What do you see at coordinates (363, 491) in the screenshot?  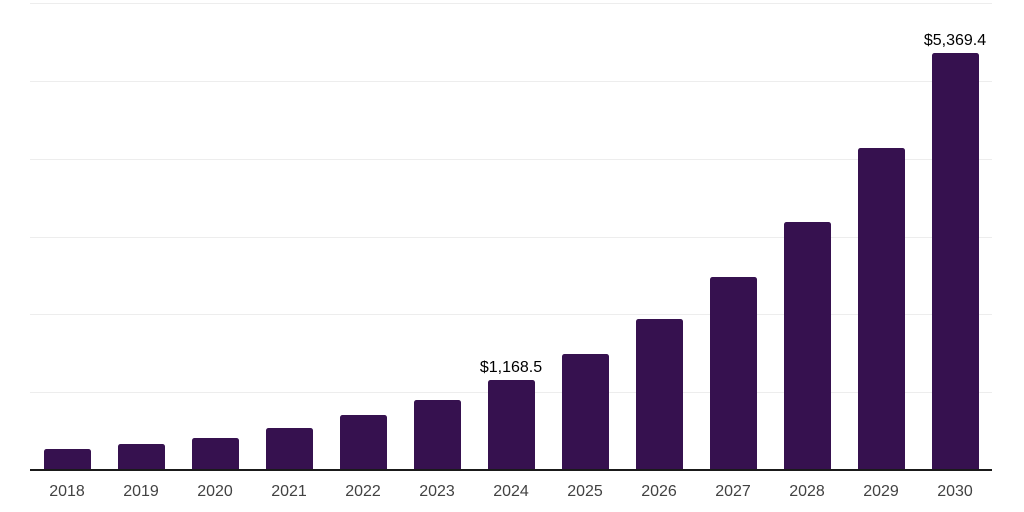 I see `x-tick-label-2022: 2022` at bounding box center [363, 491].